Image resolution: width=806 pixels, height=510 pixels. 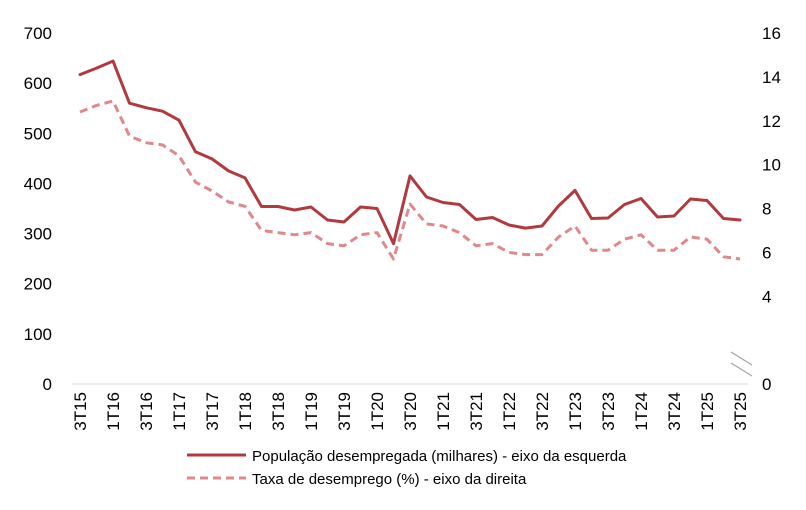 What do you see at coordinates (113, 411) in the screenshot?
I see `x-tick-label: 1T16` at bounding box center [113, 411].